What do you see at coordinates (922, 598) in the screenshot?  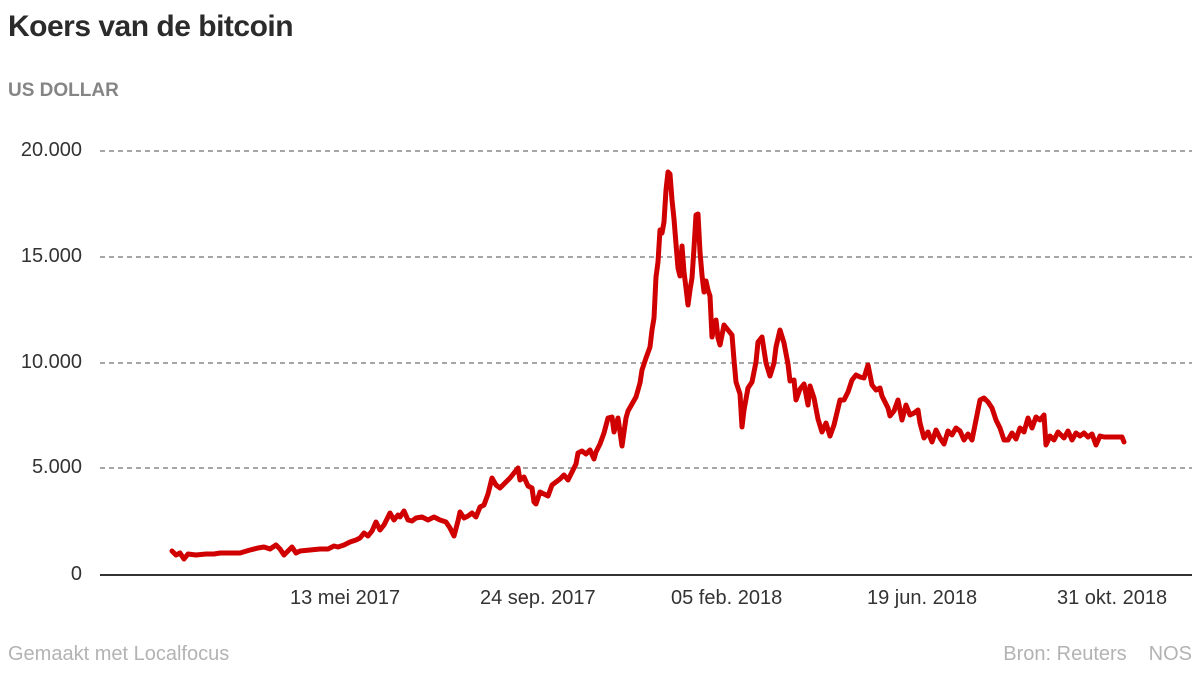 I see `x-tick-label: 19 jun. 2018` at bounding box center [922, 598].